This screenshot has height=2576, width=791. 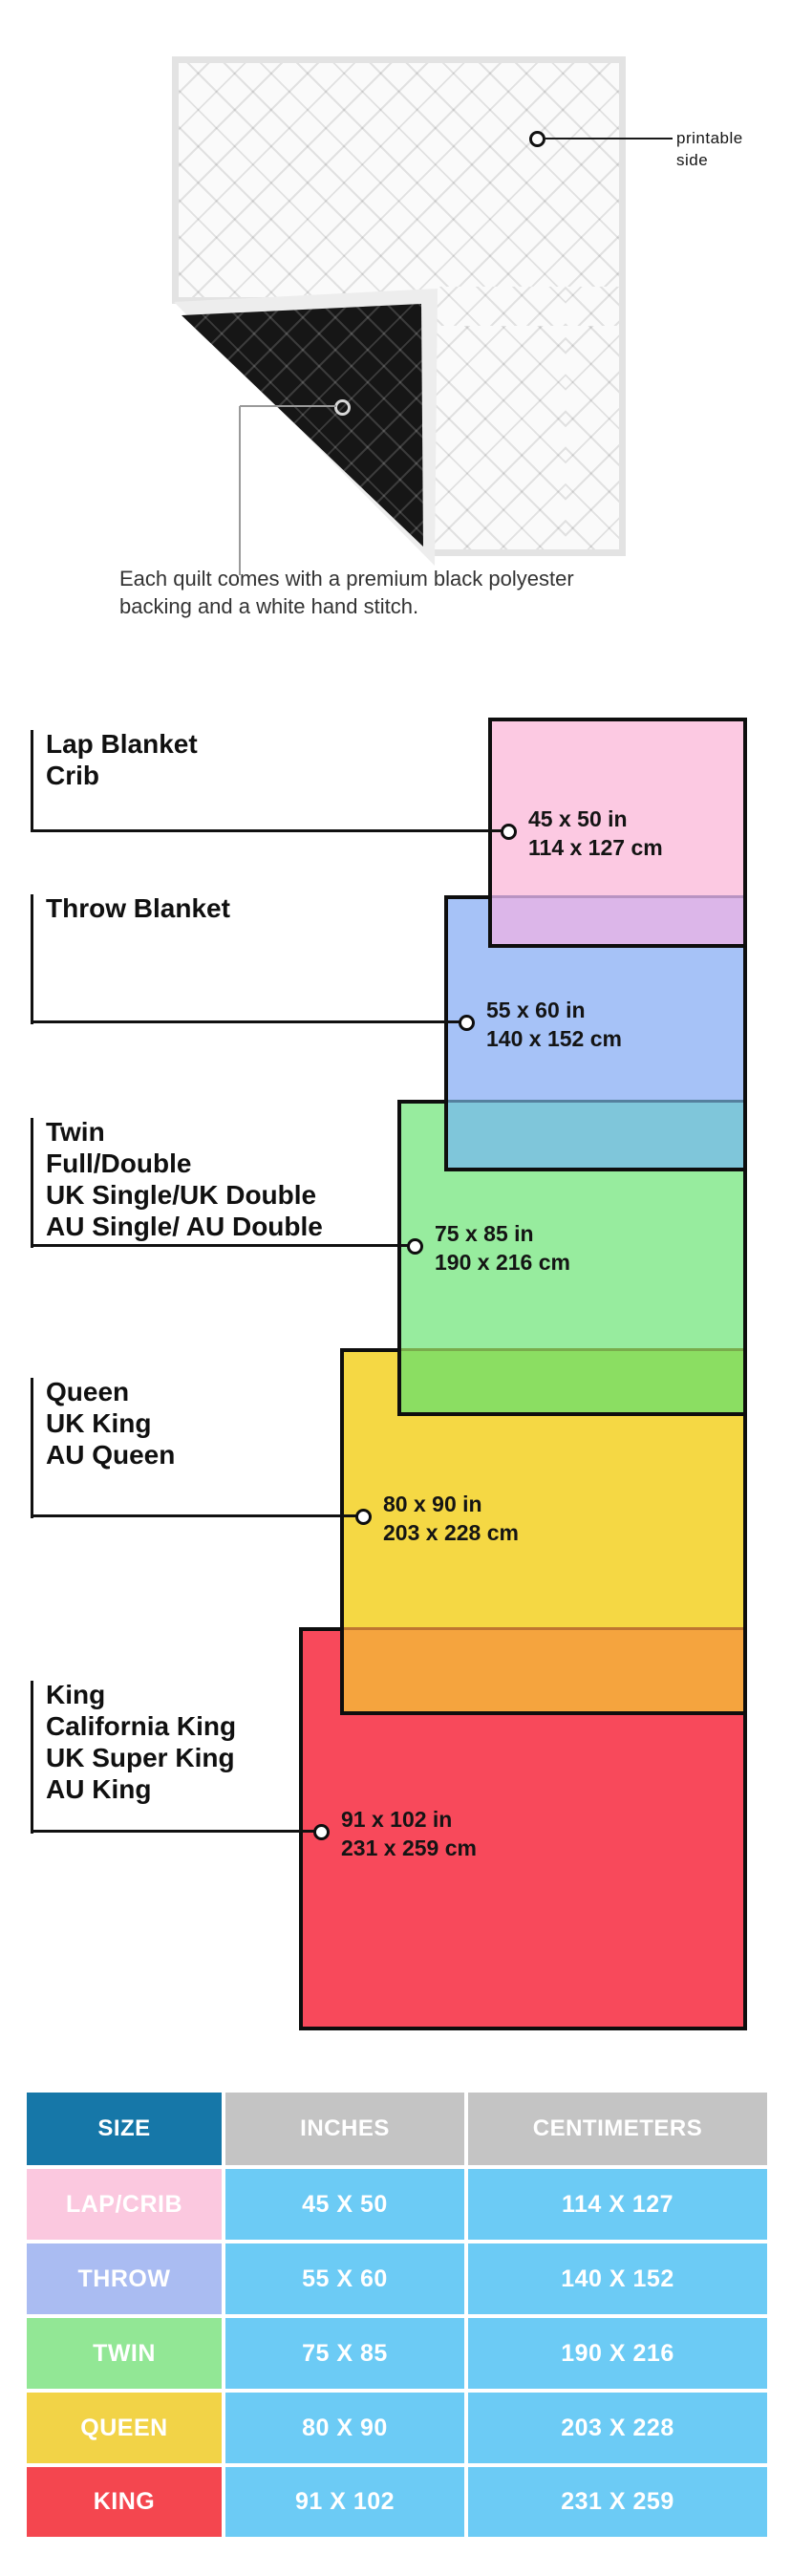 I want to click on table-cell-inches: 45 X 50, so click(x=344, y=2204).